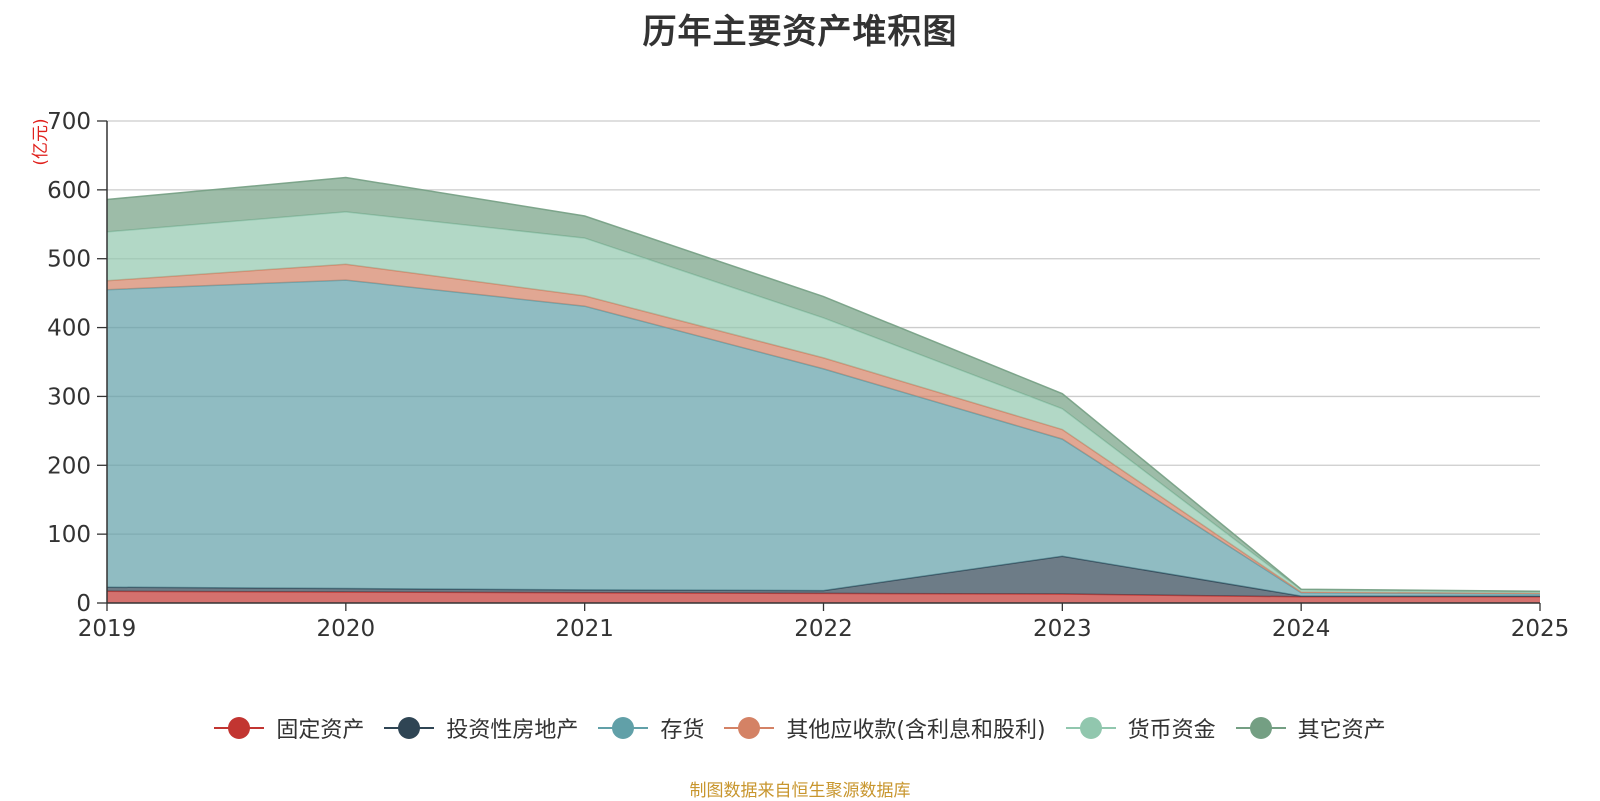 The image size is (1600, 801). Describe the element at coordinates (651, 728) in the screenshot. I see `legend-item: 存货` at that location.